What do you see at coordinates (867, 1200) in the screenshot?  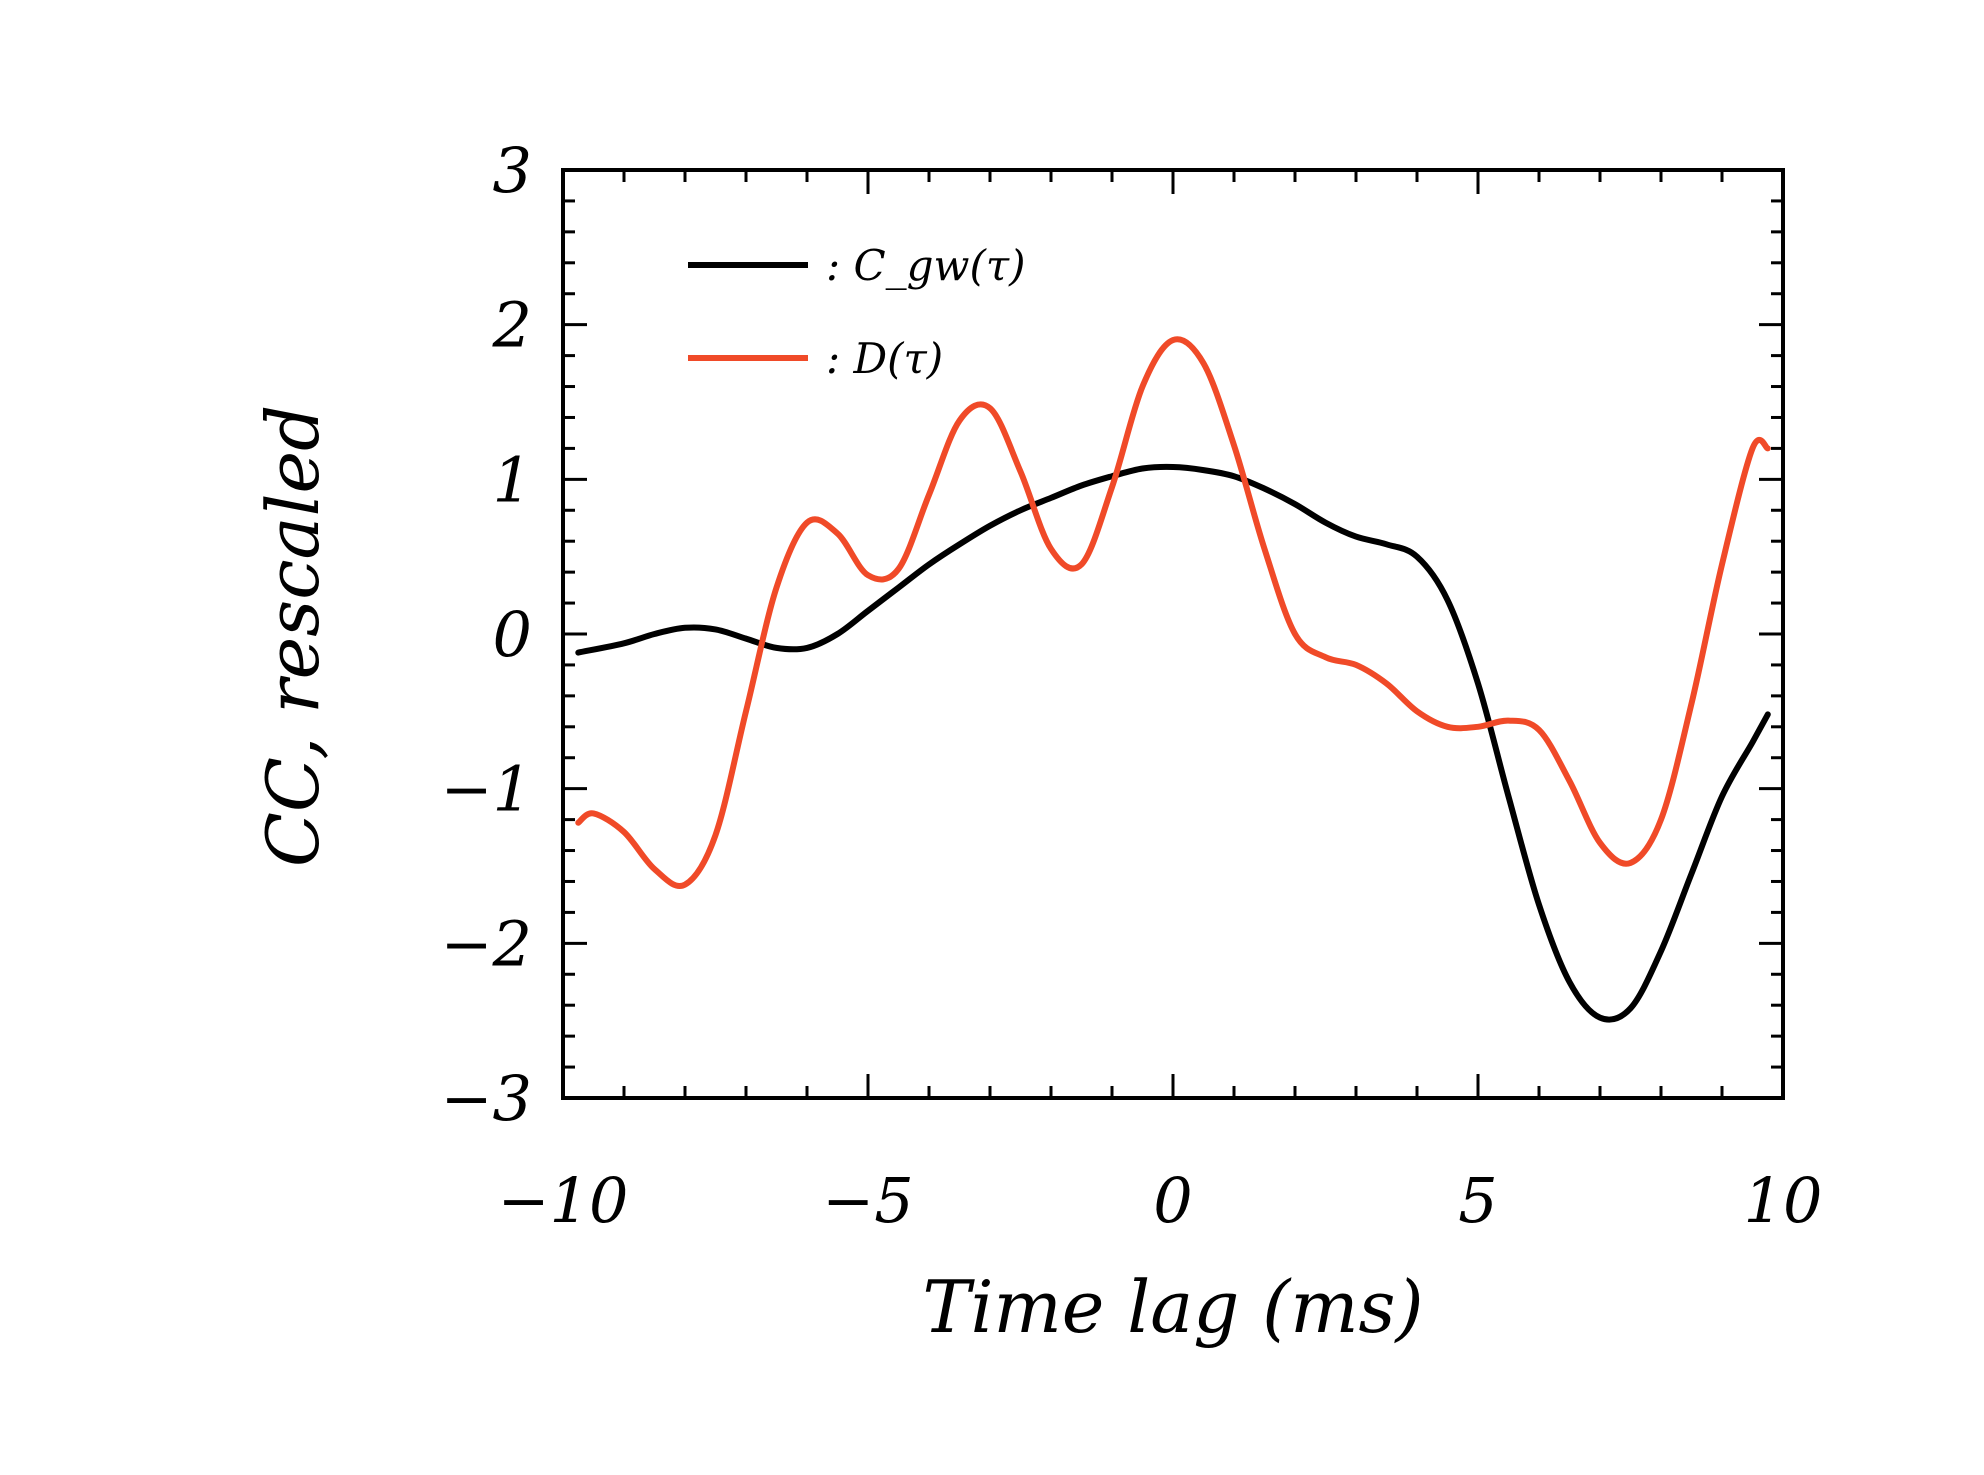 I see `x-tick-label: −5` at bounding box center [867, 1200].